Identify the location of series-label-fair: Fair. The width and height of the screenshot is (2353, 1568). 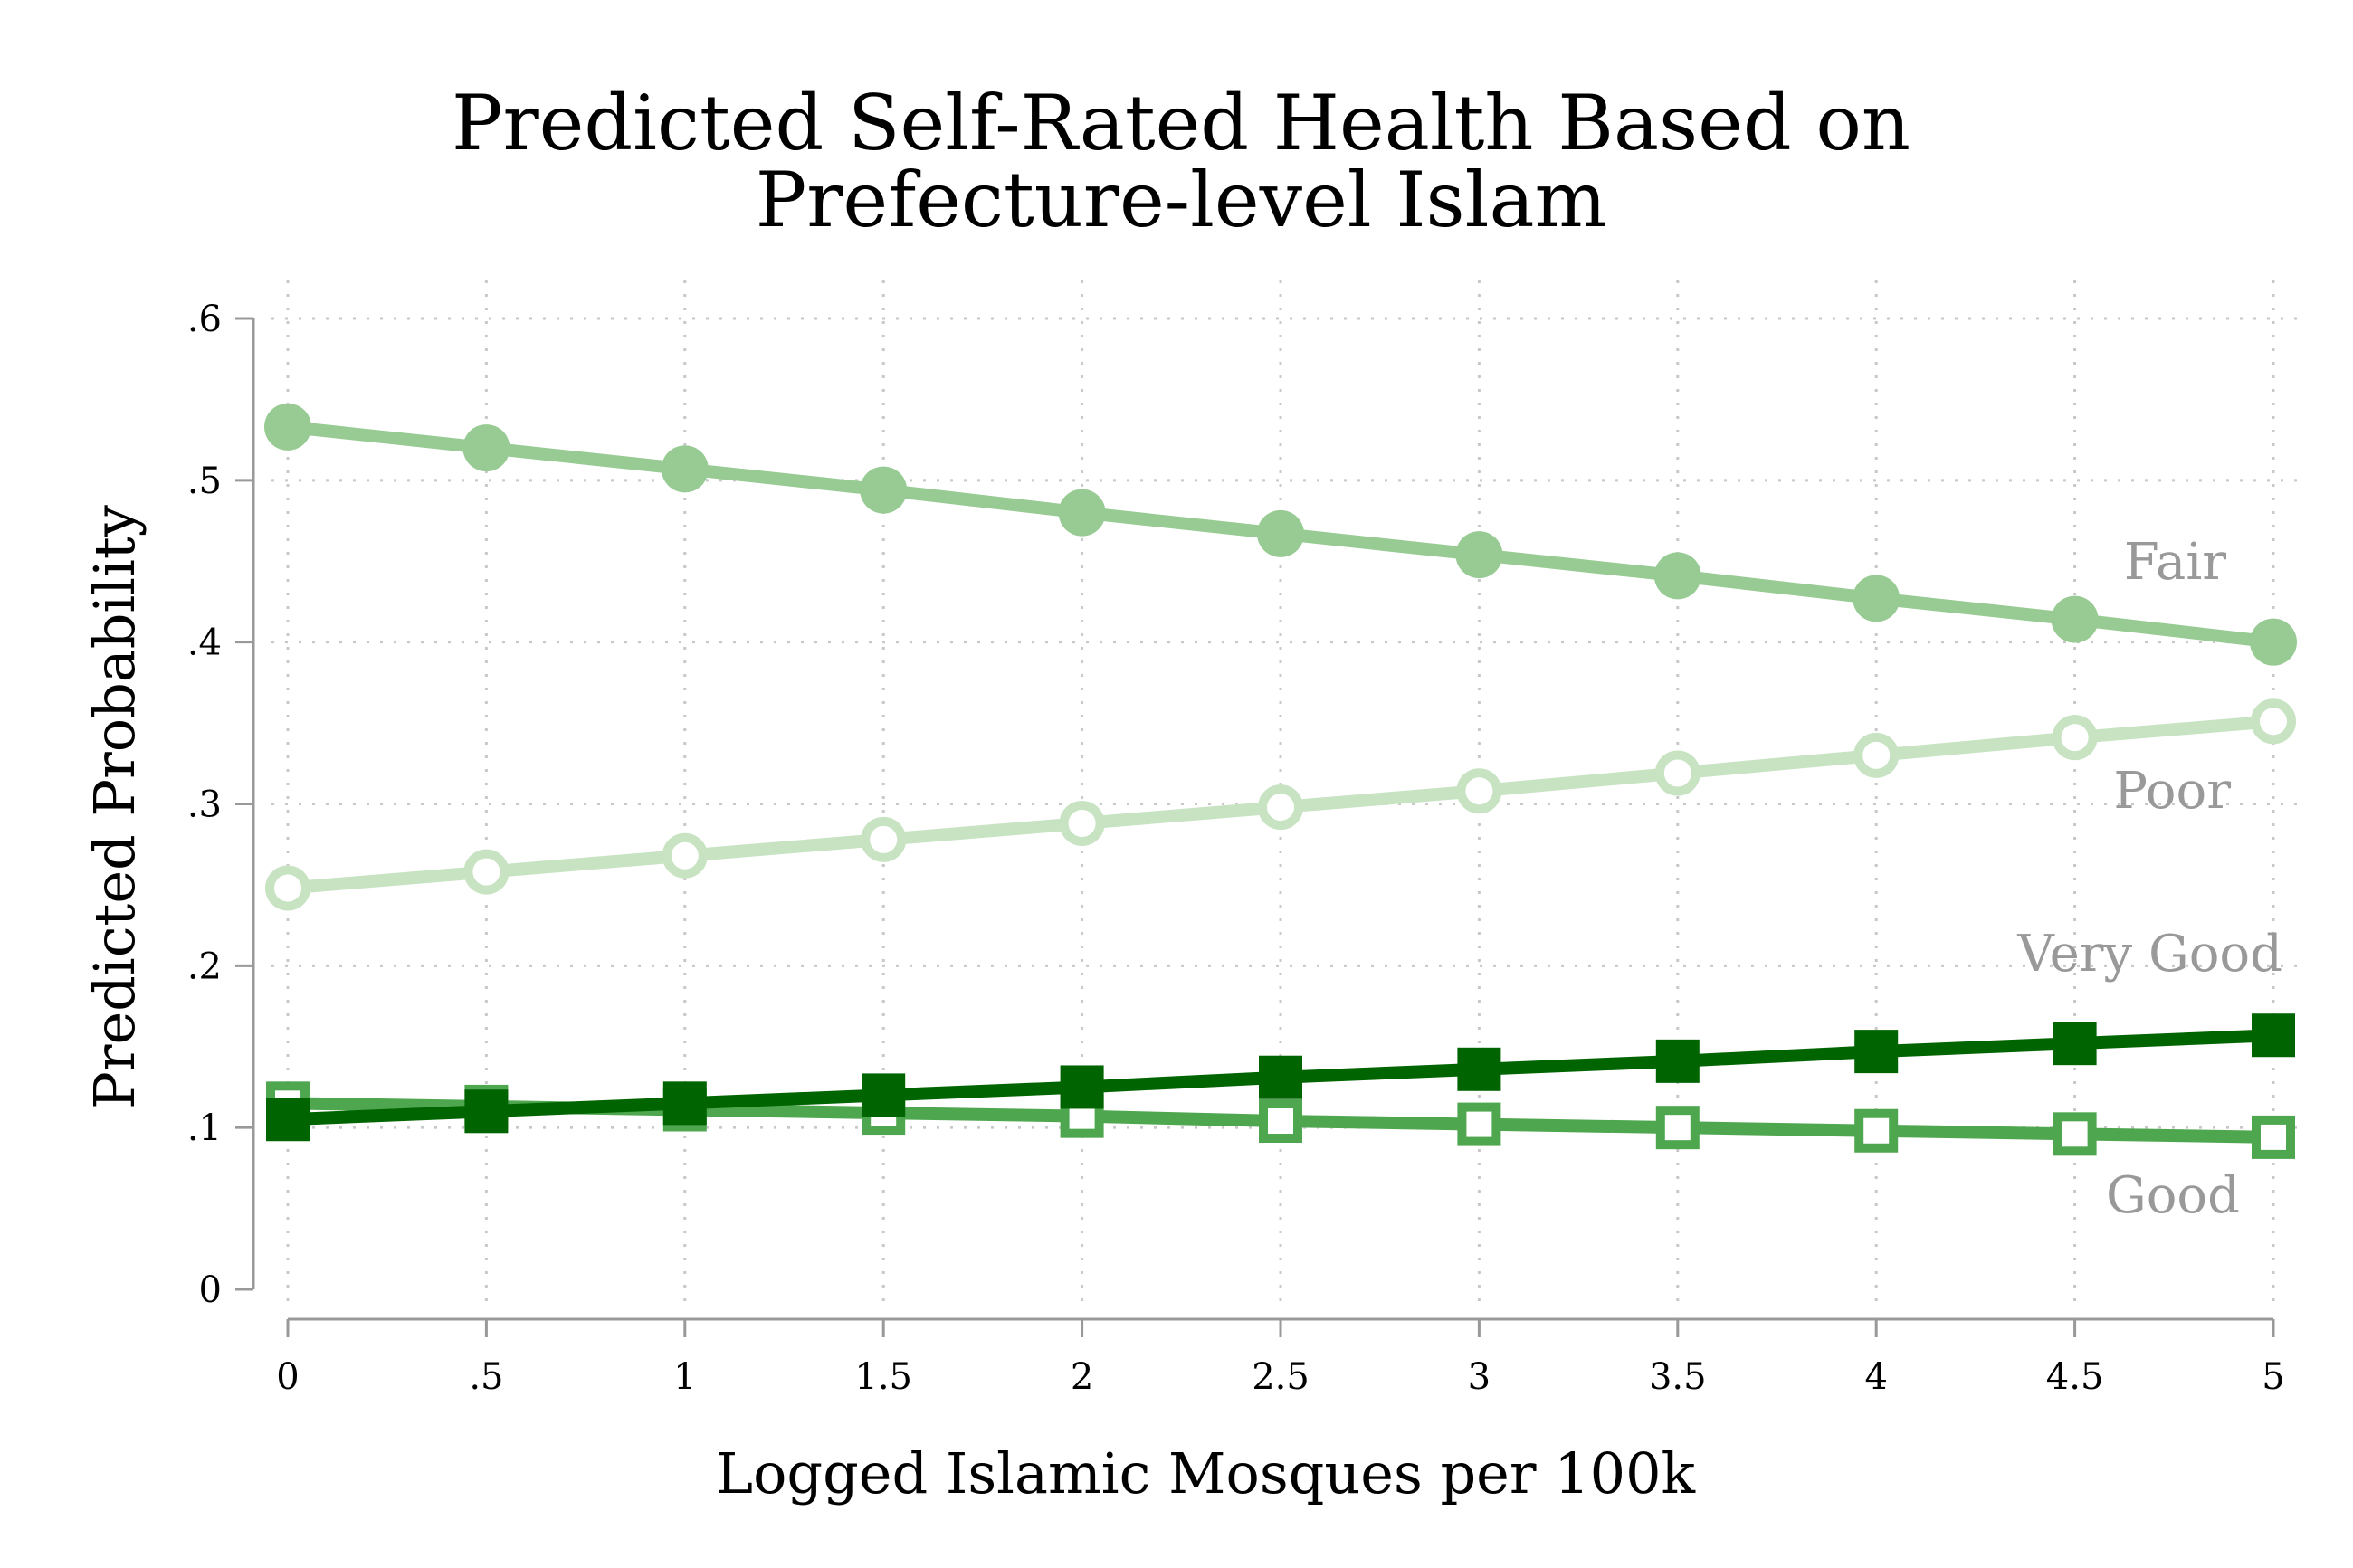
(2175, 562).